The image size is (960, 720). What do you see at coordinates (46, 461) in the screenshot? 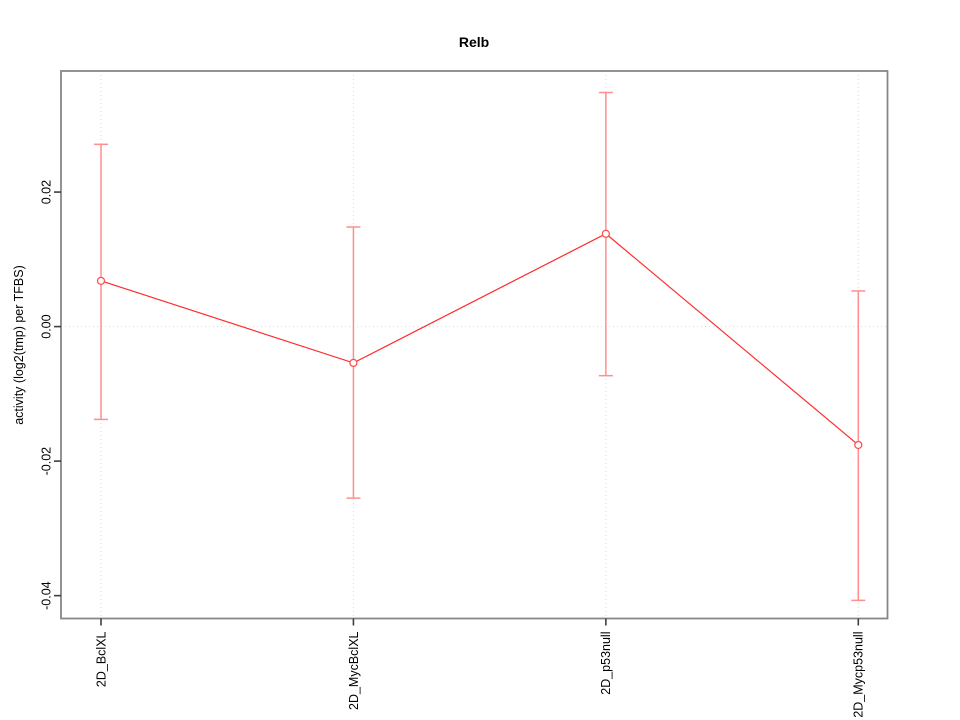
I see `y-tick-label: -0.02` at bounding box center [46, 461].